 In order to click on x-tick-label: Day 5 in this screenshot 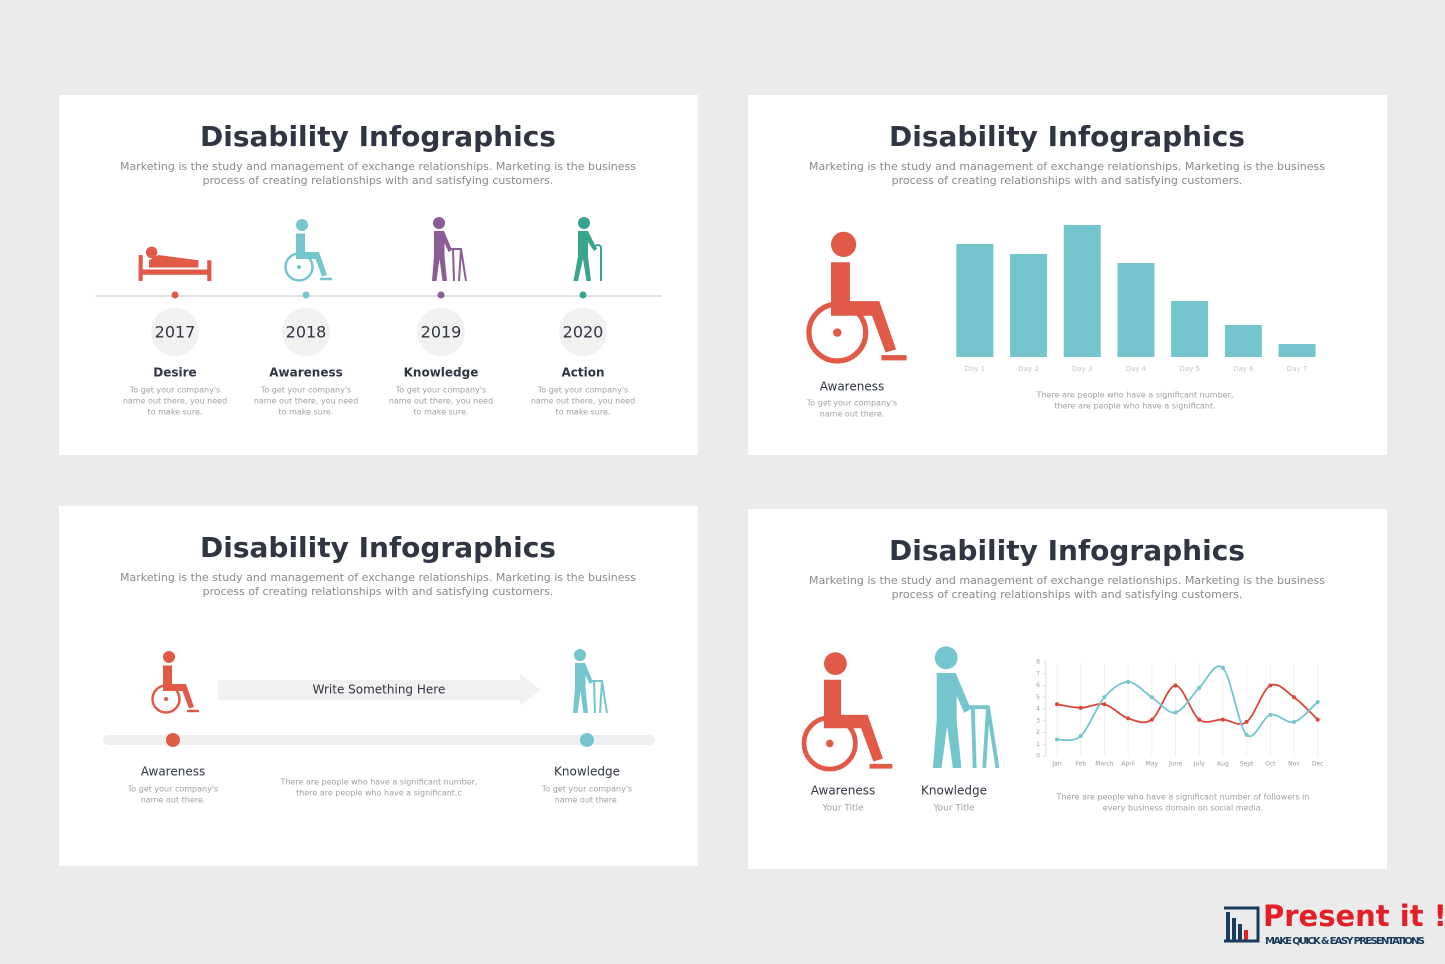, I will do `click(1189, 369)`.